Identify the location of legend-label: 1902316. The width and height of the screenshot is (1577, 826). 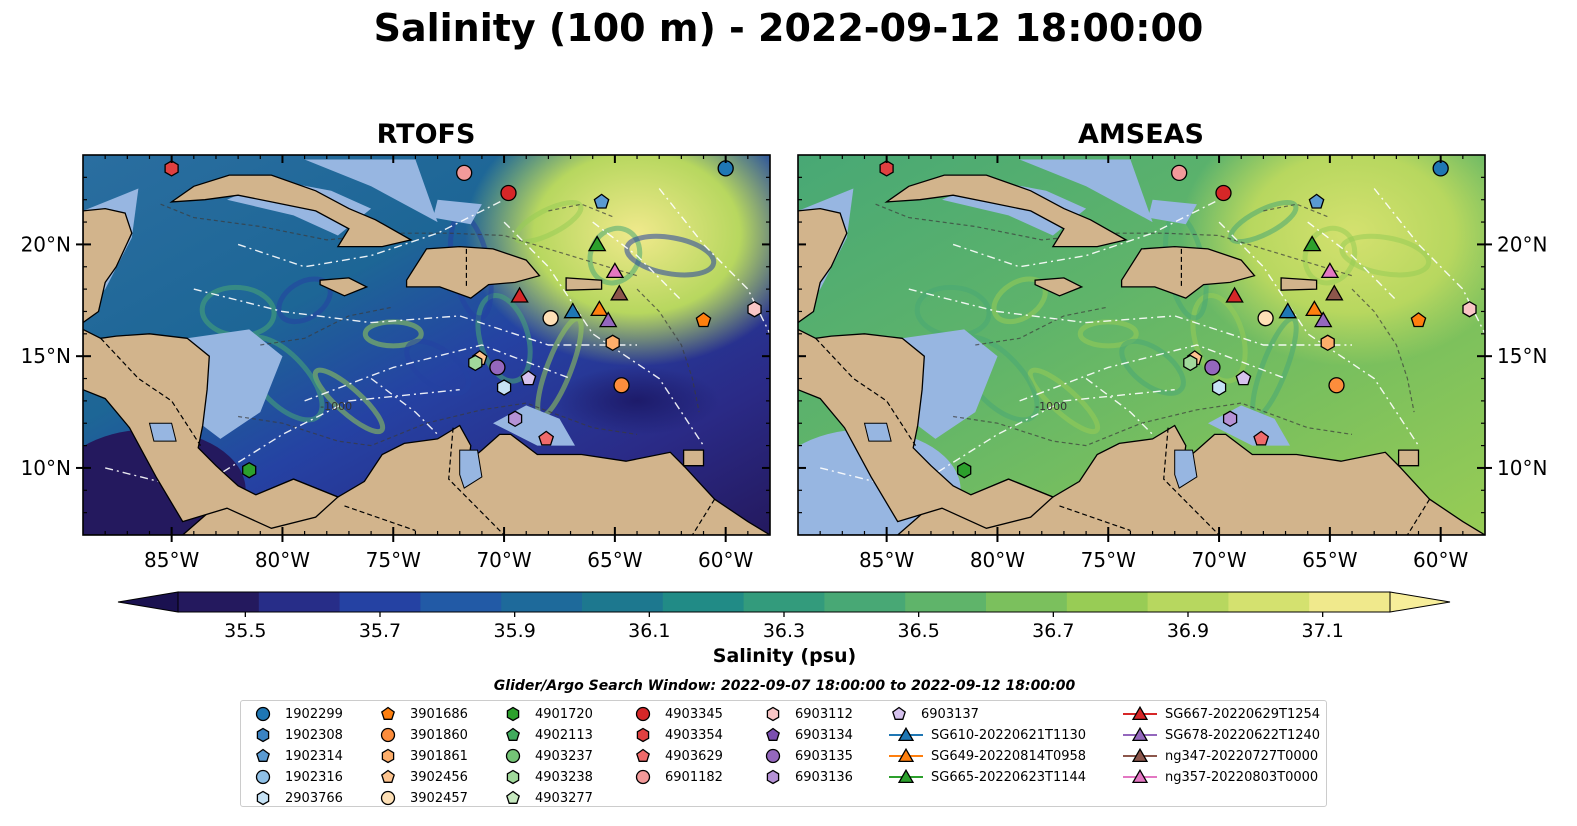
(314, 777).